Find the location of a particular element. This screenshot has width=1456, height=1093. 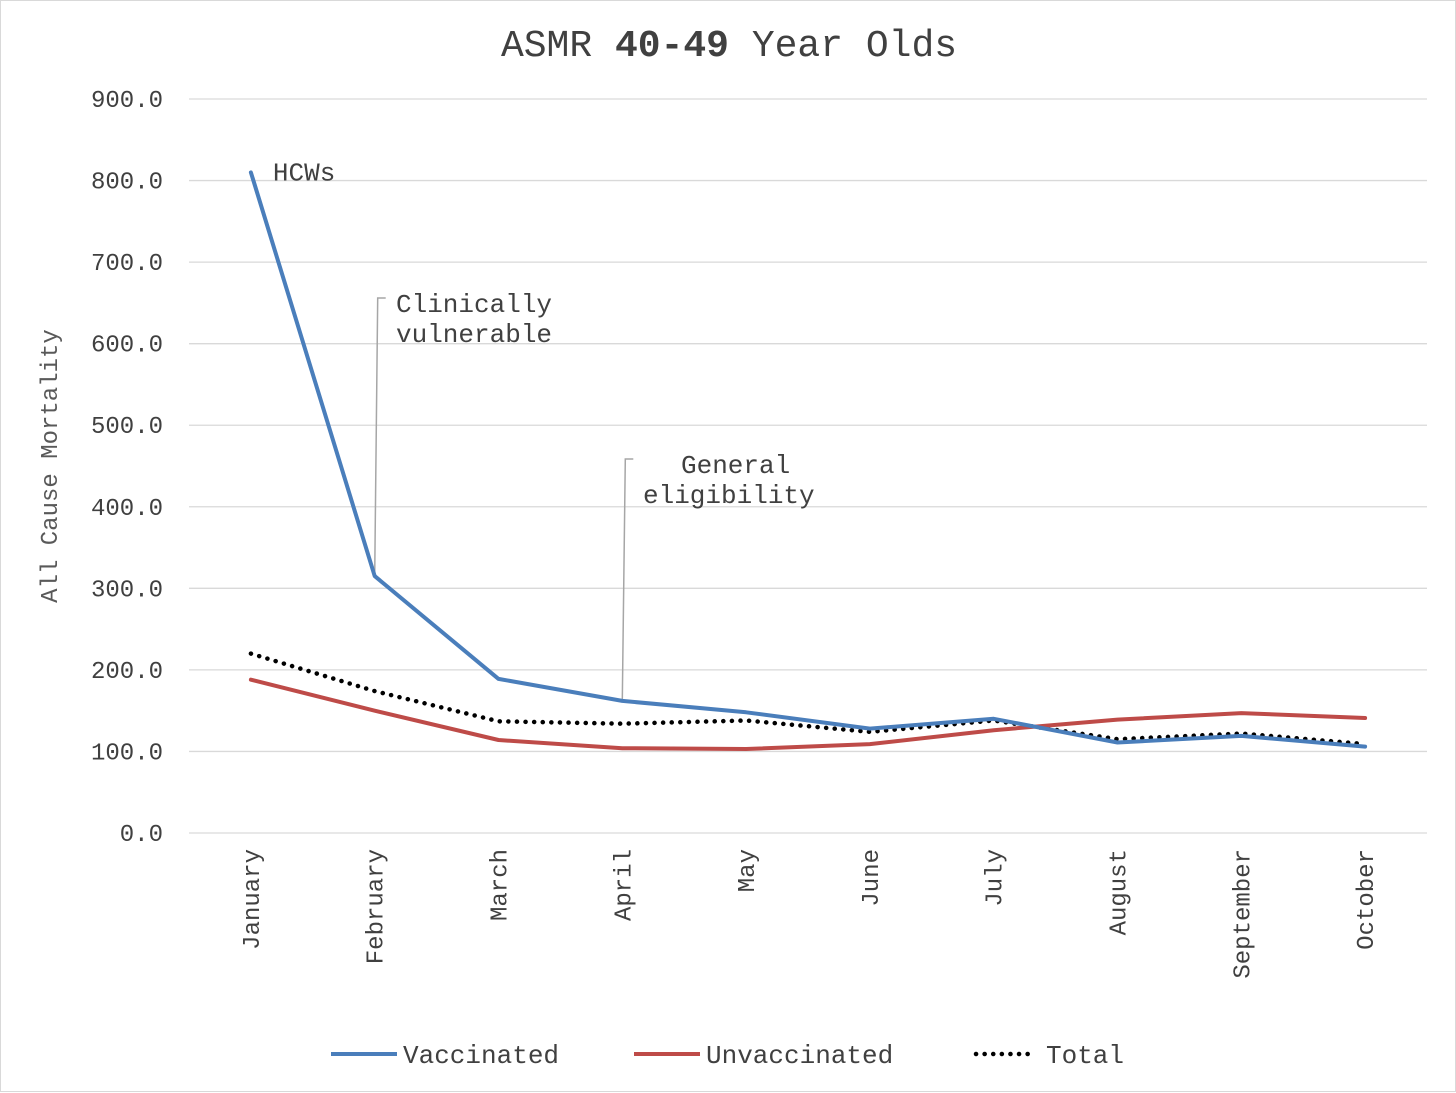

x-tick-label: June is located at coordinates (872, 878).